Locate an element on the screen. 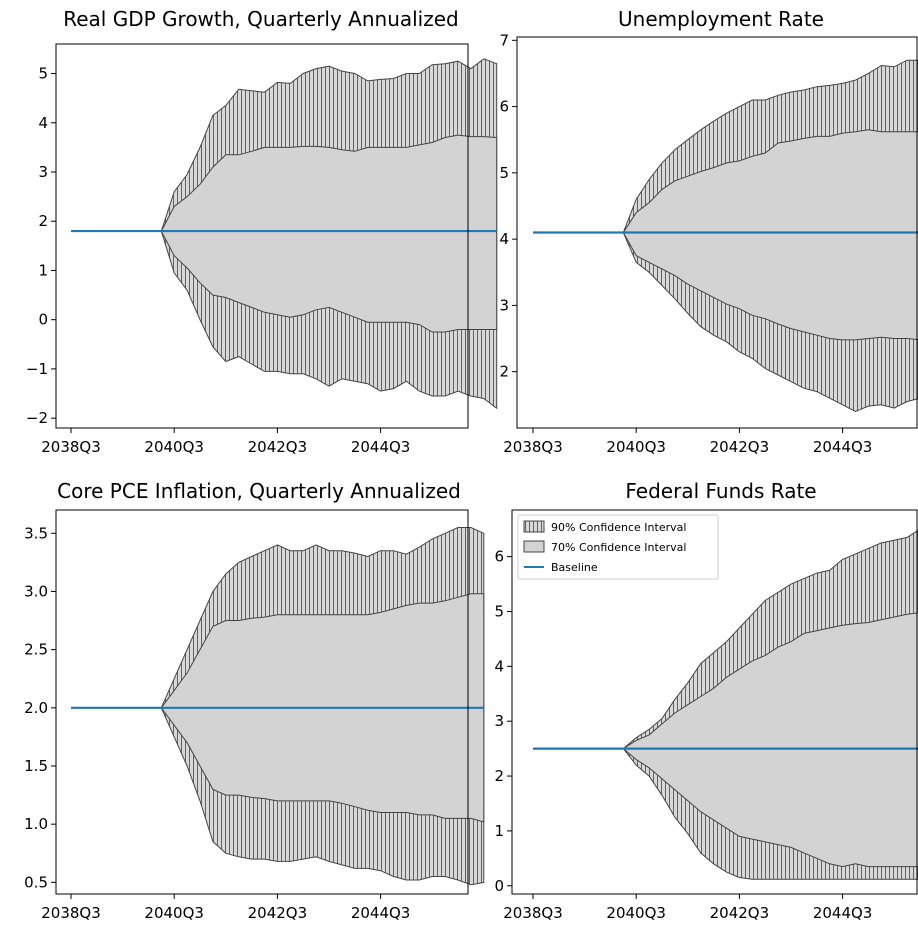 This screenshot has width=918, height=933. legend-box is located at coordinates (618, 547).